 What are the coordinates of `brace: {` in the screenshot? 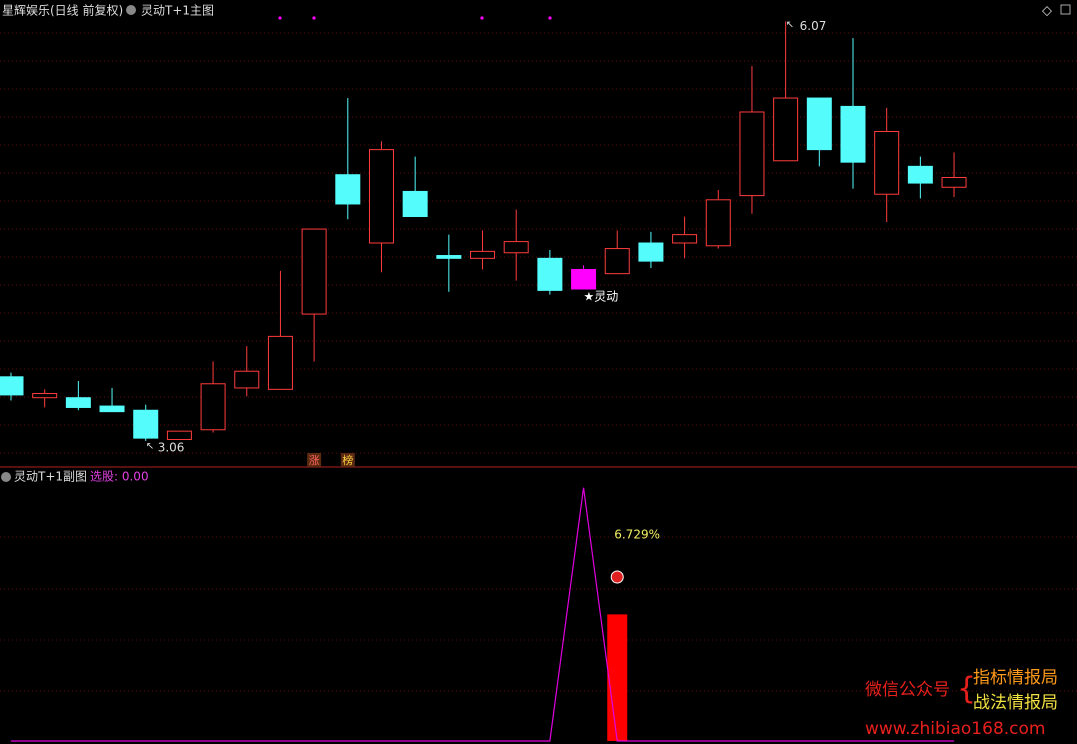 It's located at (966, 689).